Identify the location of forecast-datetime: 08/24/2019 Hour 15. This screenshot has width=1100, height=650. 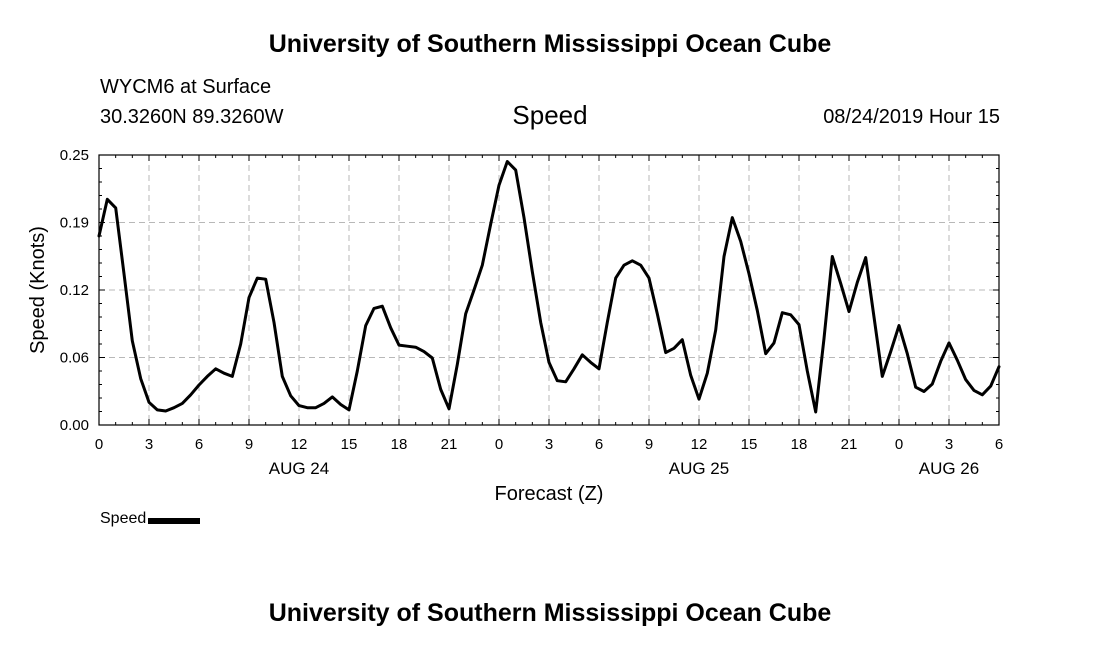
(911, 117).